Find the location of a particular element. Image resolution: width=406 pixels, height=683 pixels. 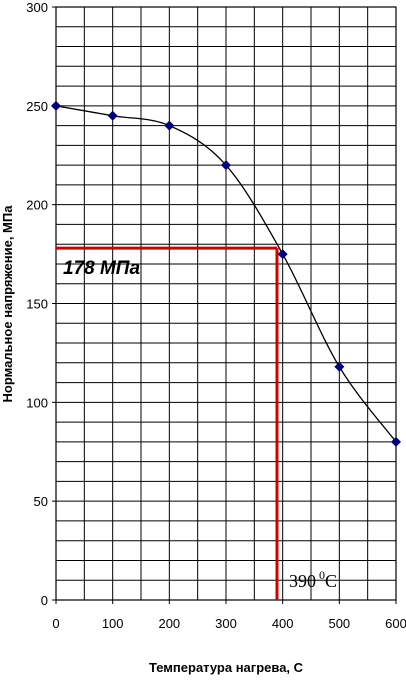

y-tick-label: 200 is located at coordinates (37, 205).